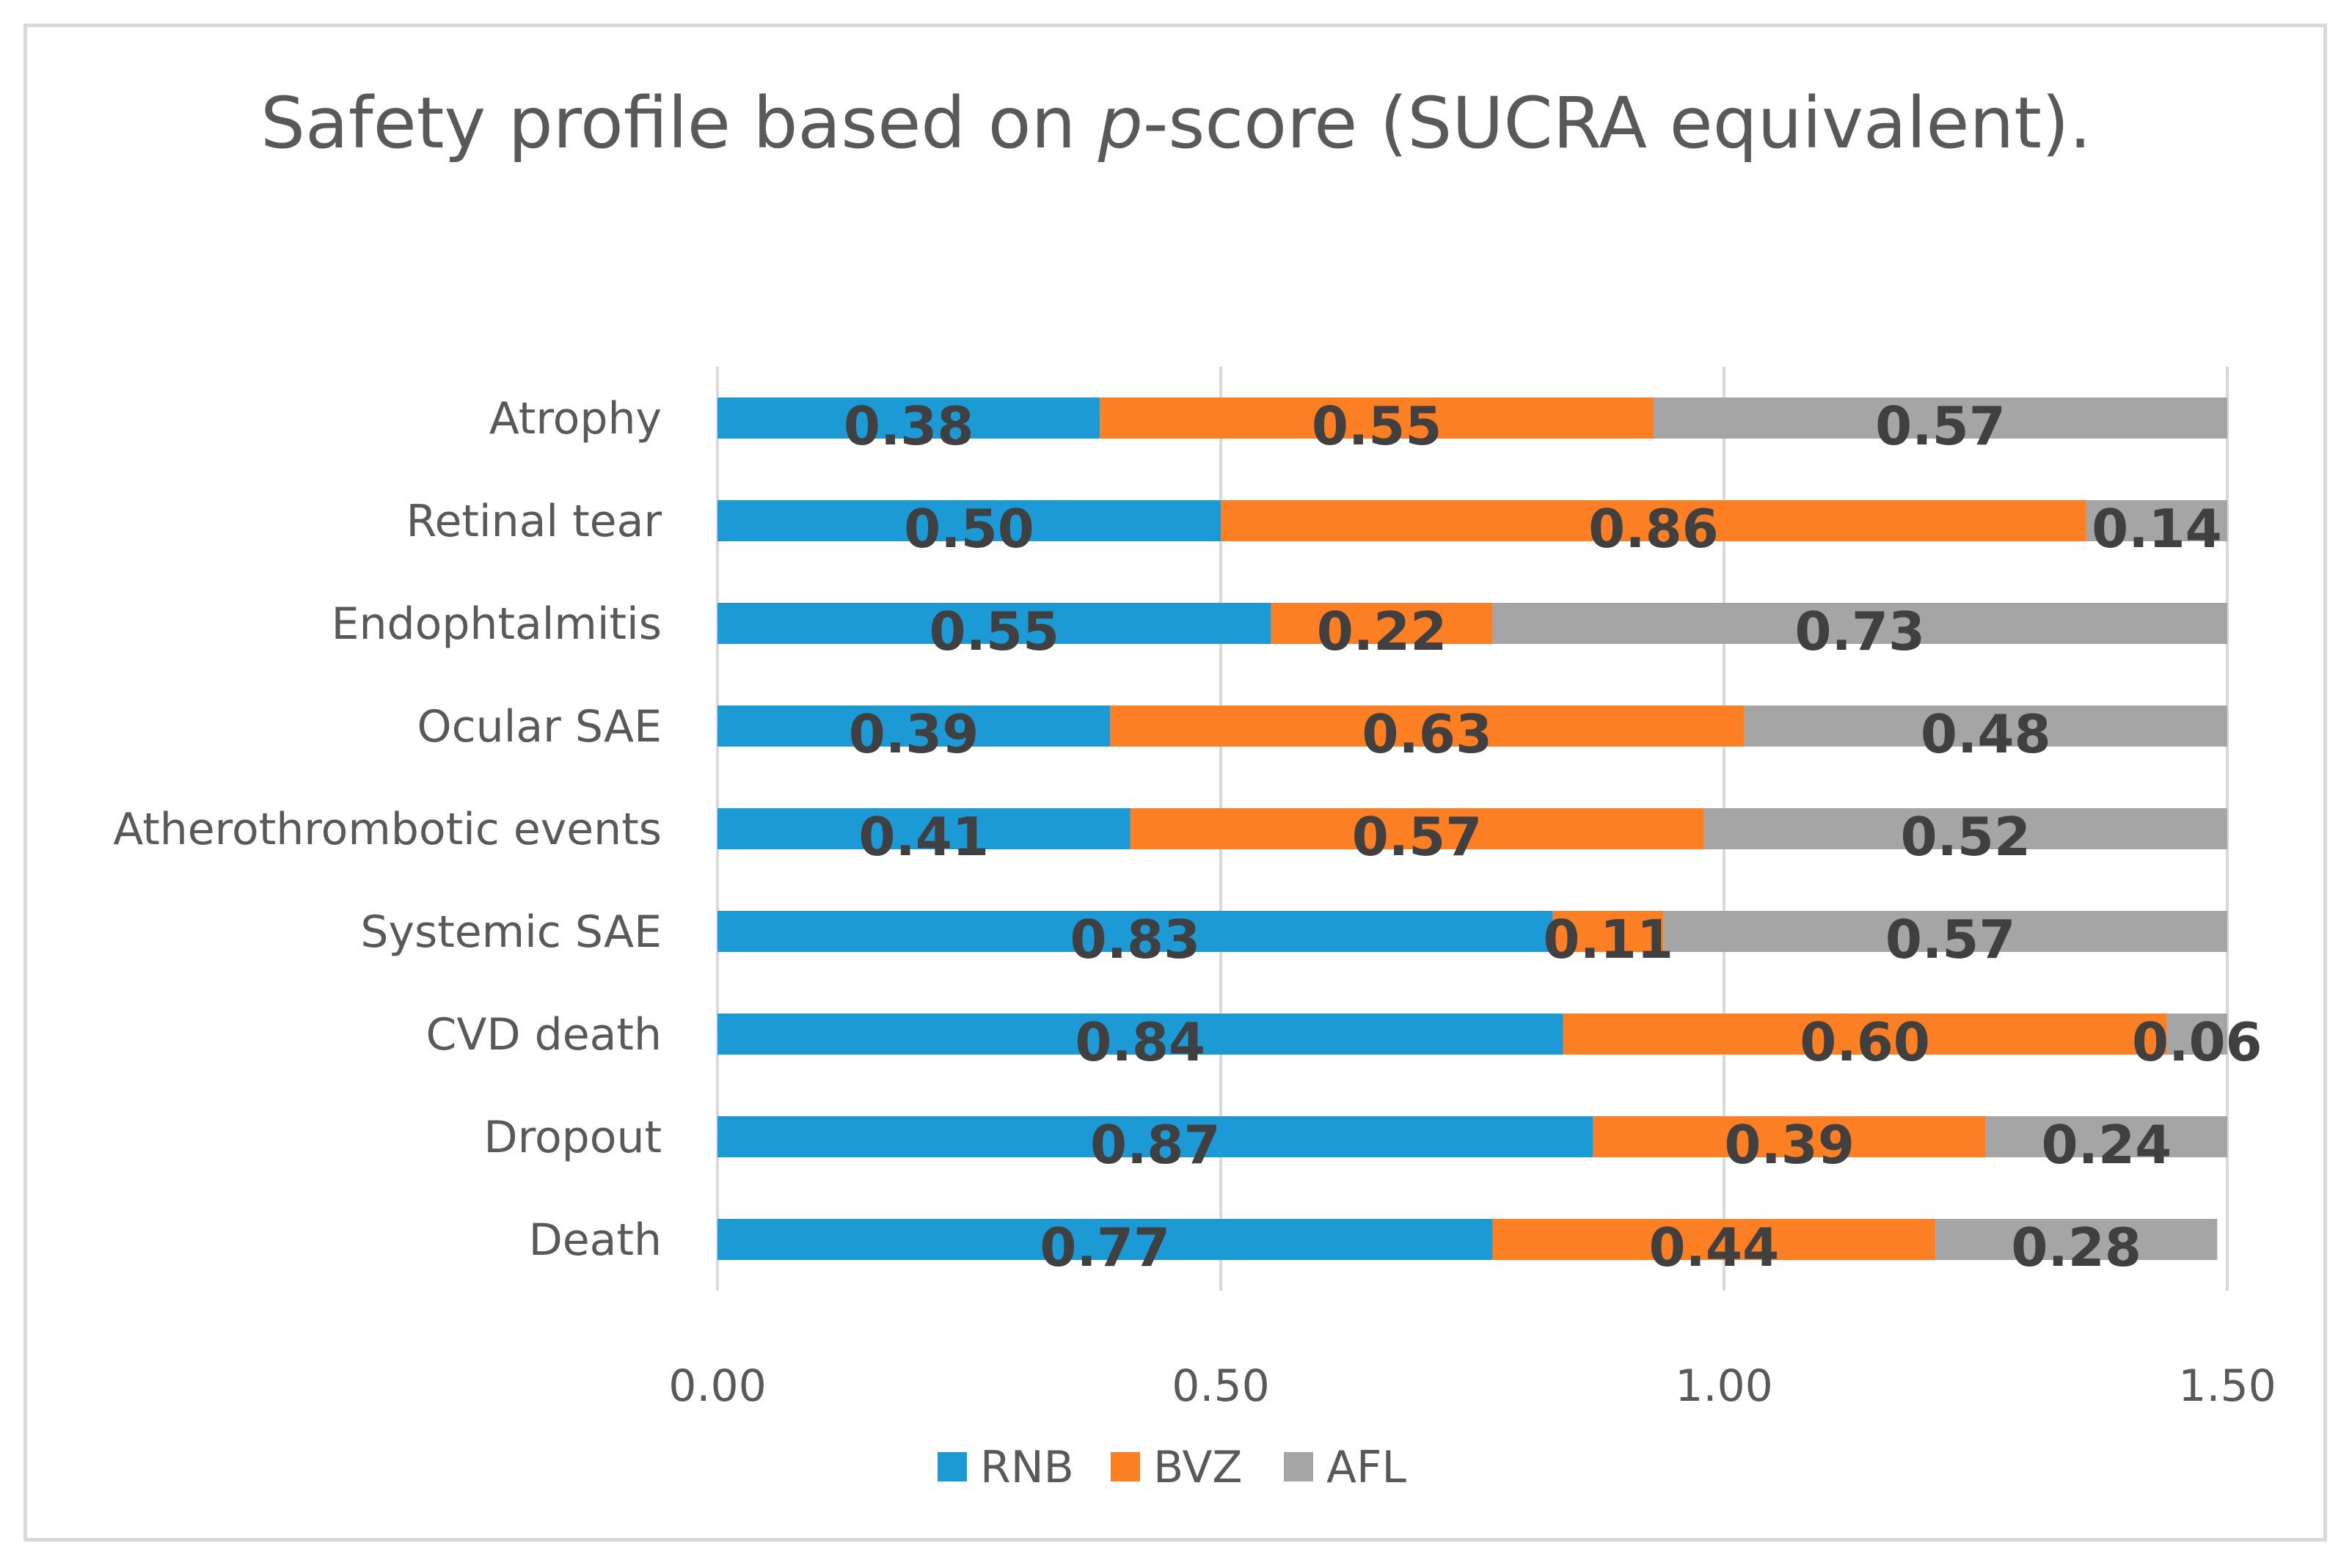 This screenshot has height=1568, width=2352. I want to click on data-label-bvz: 0.22, so click(1382, 631).